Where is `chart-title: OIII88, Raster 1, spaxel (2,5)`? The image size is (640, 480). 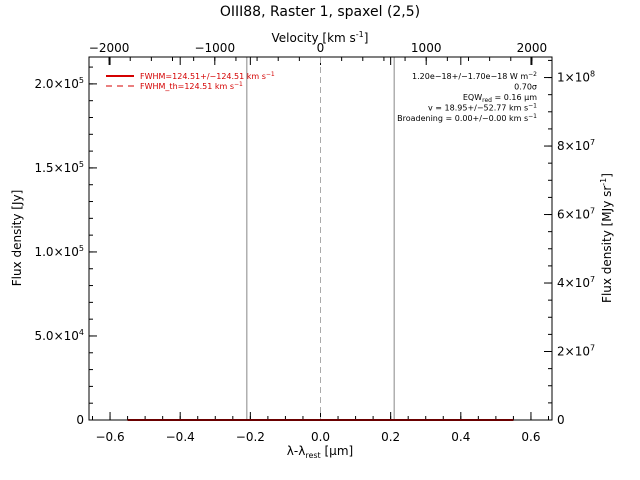 chart-title: OIII88, Raster 1, spaxel (2,5) is located at coordinates (320, 12).